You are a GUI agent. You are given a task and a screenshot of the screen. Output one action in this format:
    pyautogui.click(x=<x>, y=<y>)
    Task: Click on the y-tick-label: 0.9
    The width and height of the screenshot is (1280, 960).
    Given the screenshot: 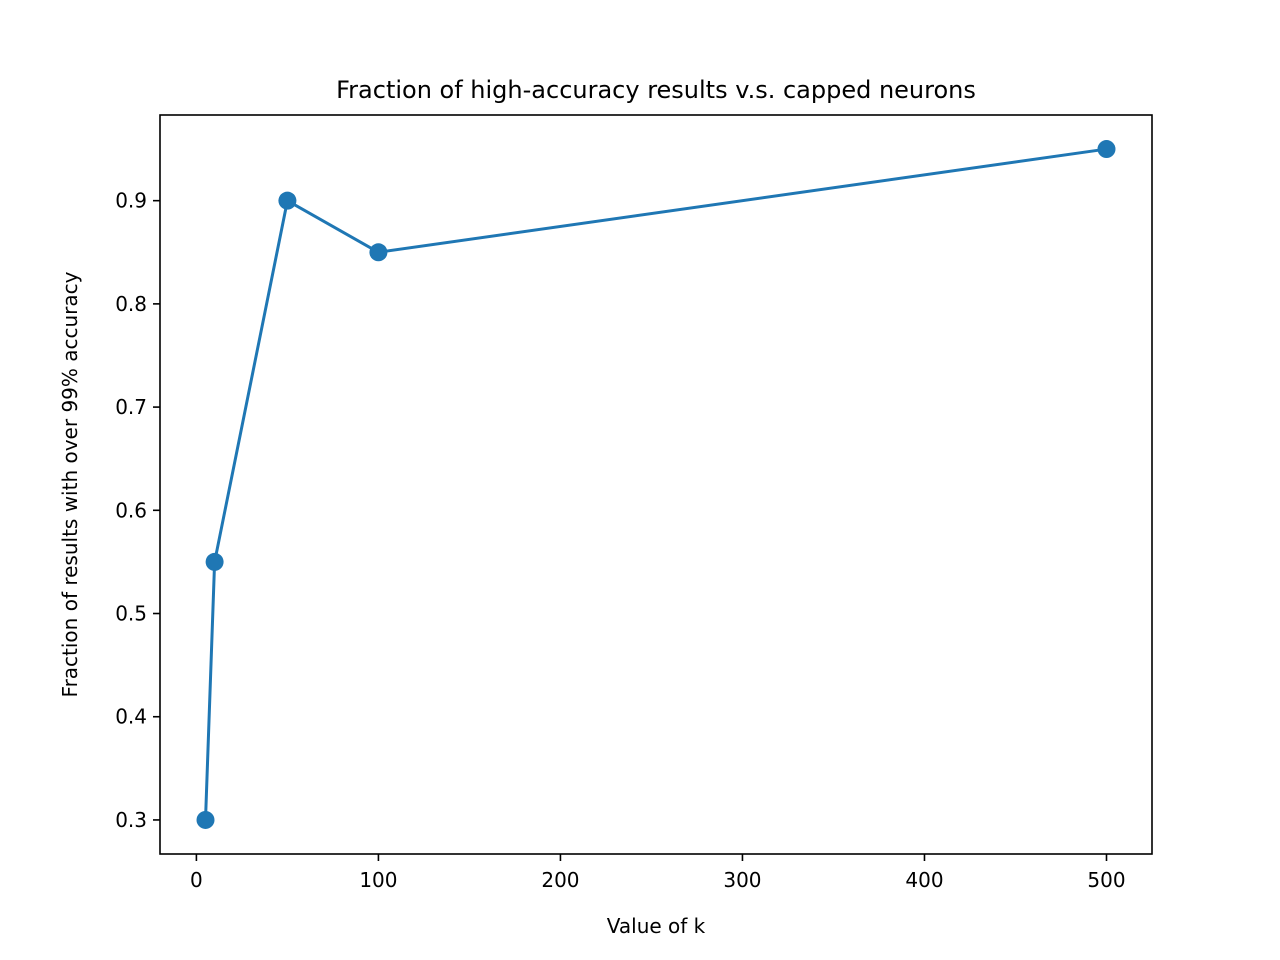 What is the action you would take?
    pyautogui.click(x=131, y=201)
    